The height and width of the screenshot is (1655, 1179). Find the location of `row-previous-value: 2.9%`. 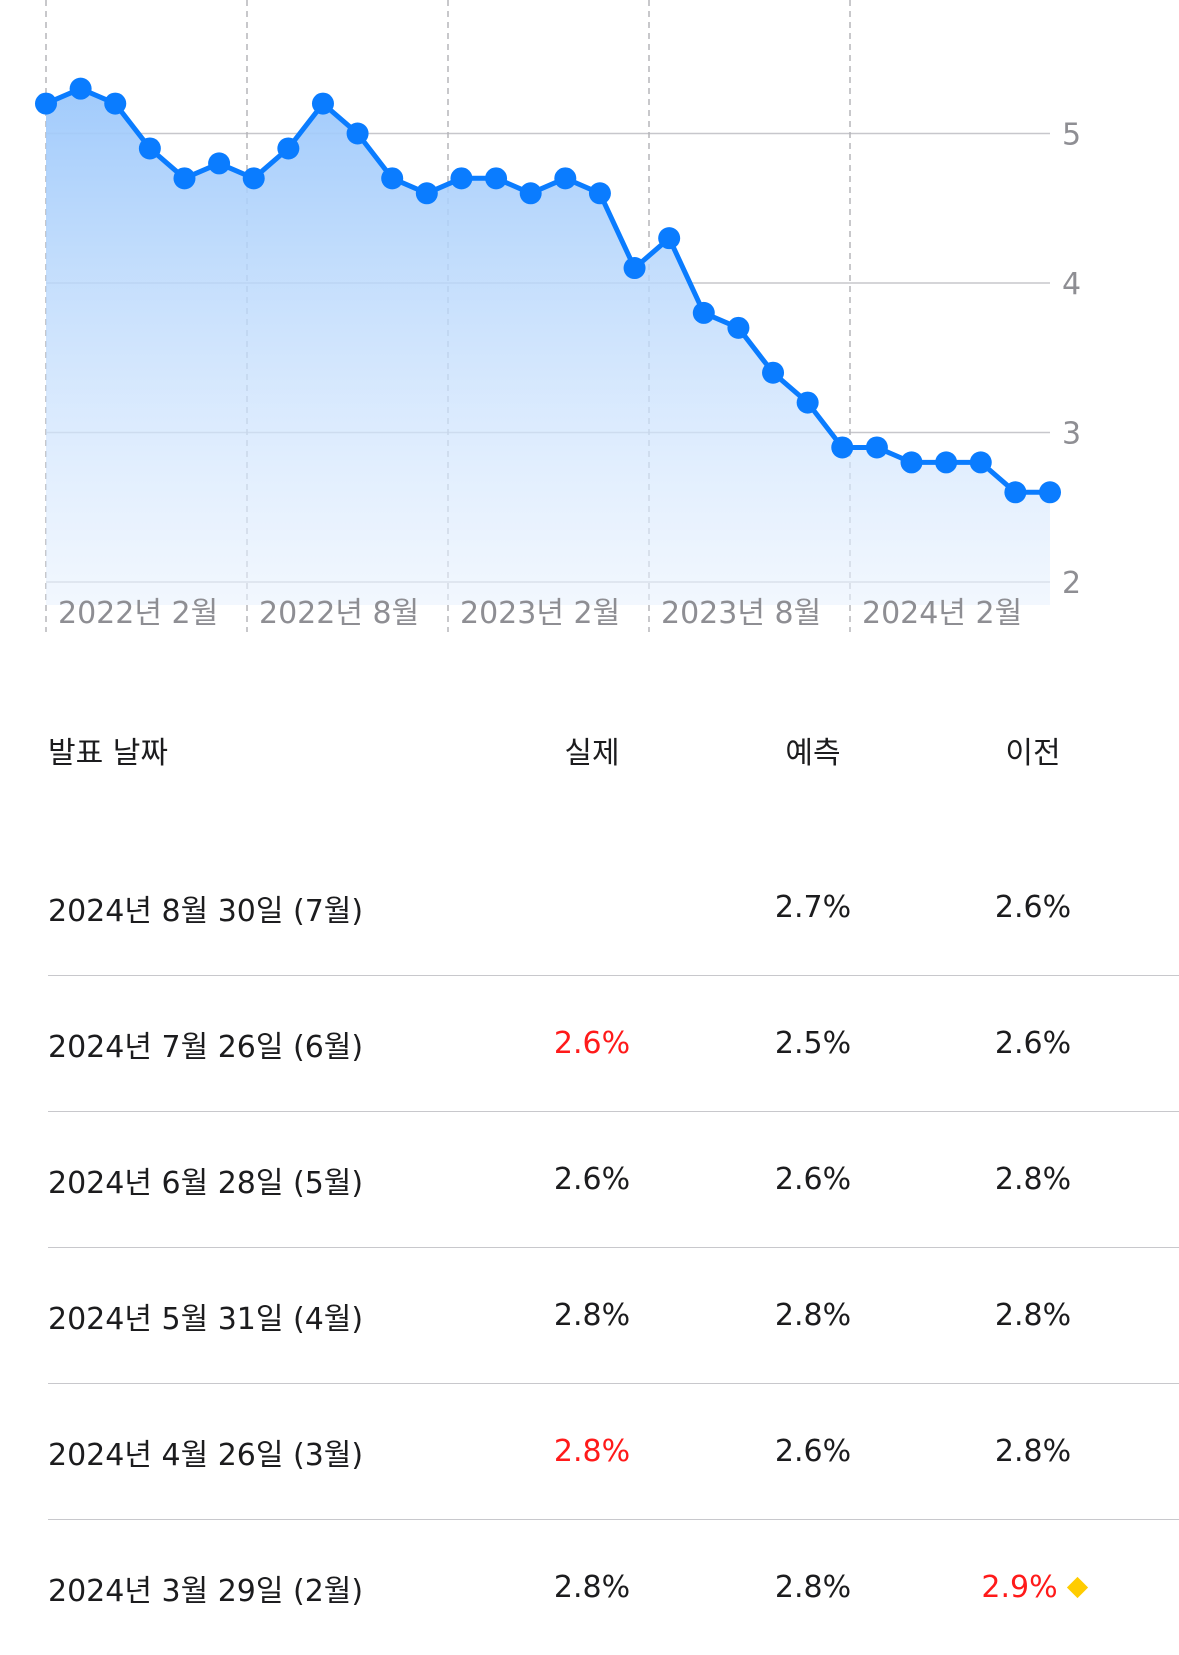

row-previous-value: 2.9% is located at coordinates (1019, 1587).